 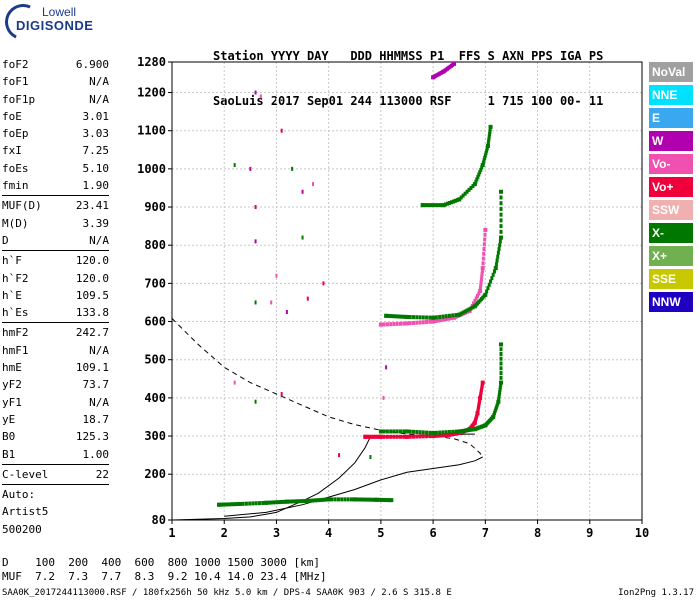 I want to click on muf-value: 8.3, so click(x=144, y=576).